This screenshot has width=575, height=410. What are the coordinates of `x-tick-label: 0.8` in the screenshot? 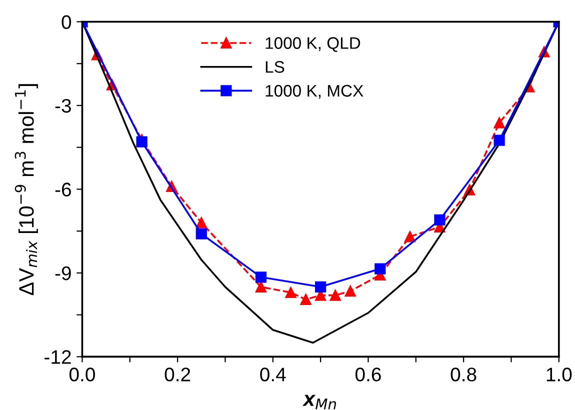 It's located at (463, 375).